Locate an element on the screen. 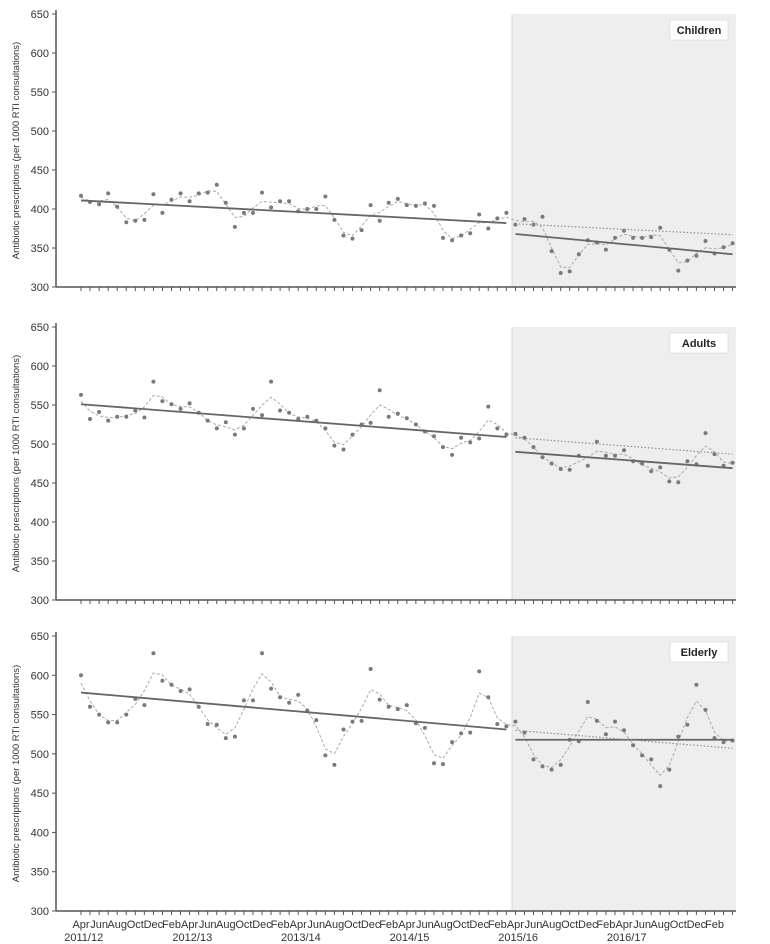 This screenshot has height=944, width=770. y-tick-label: 500 is located at coordinates (40, 755).